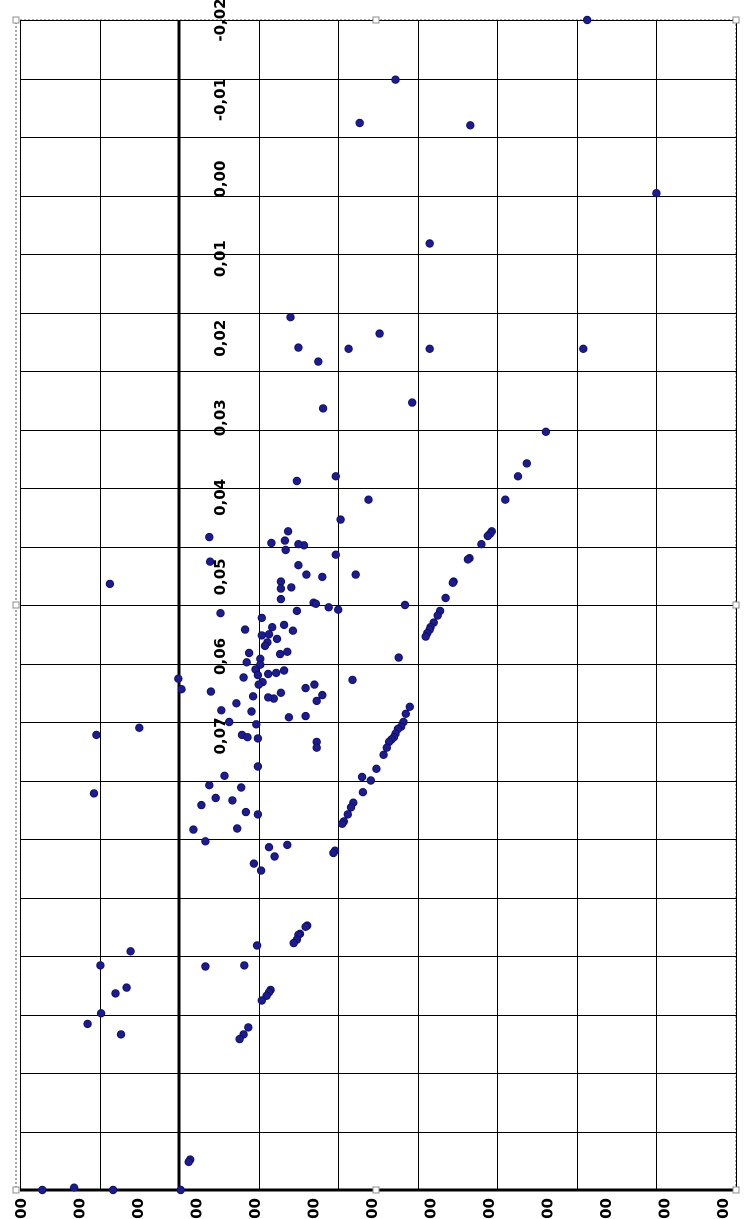 The height and width of the screenshot is (1219, 753). What do you see at coordinates (220, 21) in the screenshot?
I see `y-tick-label-0: -0,02` at bounding box center [220, 21].